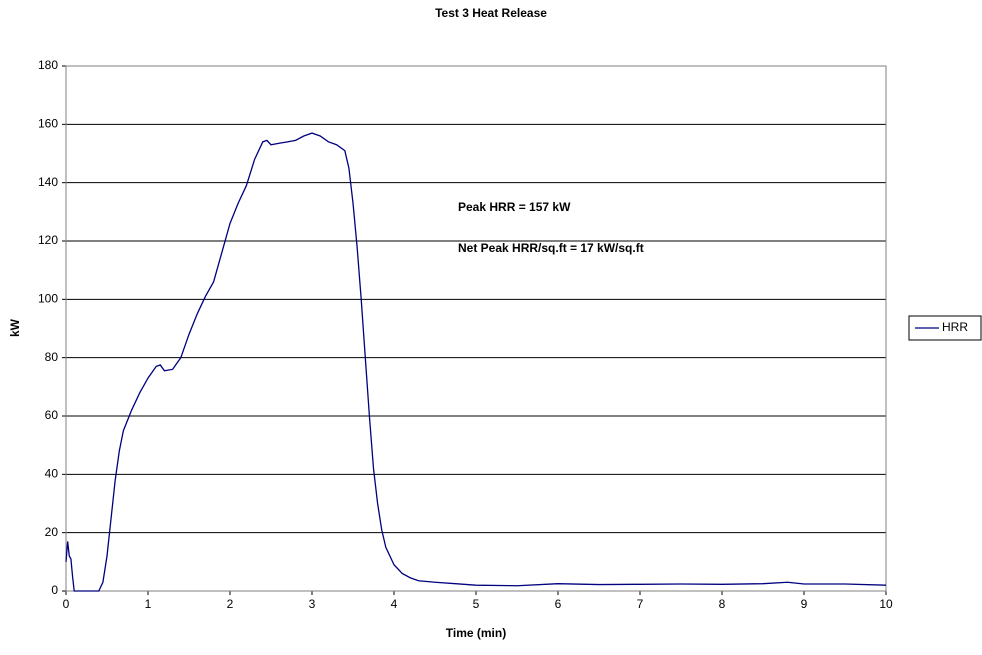  What do you see at coordinates (230, 604) in the screenshot?
I see `x-tick-label: 2` at bounding box center [230, 604].